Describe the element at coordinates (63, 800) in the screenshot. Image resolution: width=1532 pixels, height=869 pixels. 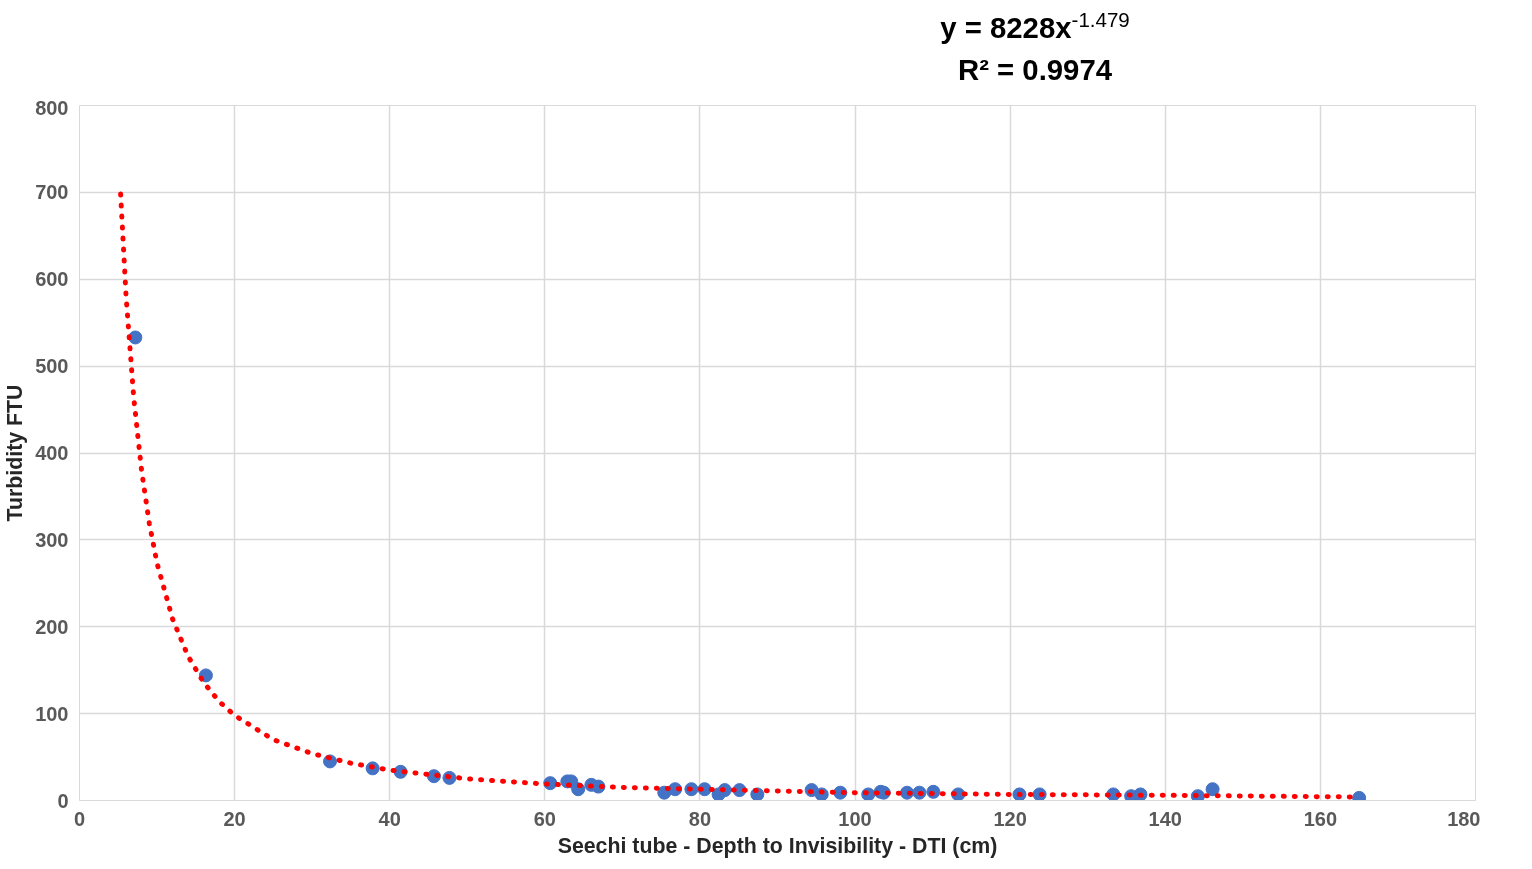
I see `y-tick-label: 0` at that location.